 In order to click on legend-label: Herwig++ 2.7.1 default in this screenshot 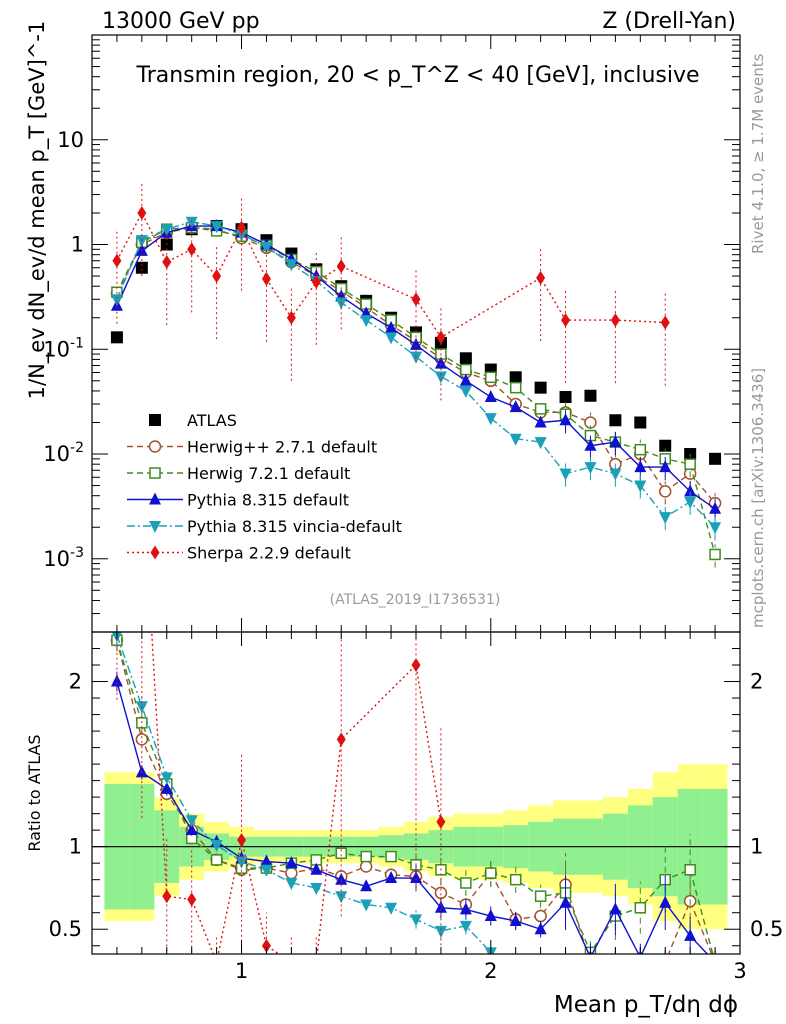, I will do `click(282, 447)`.